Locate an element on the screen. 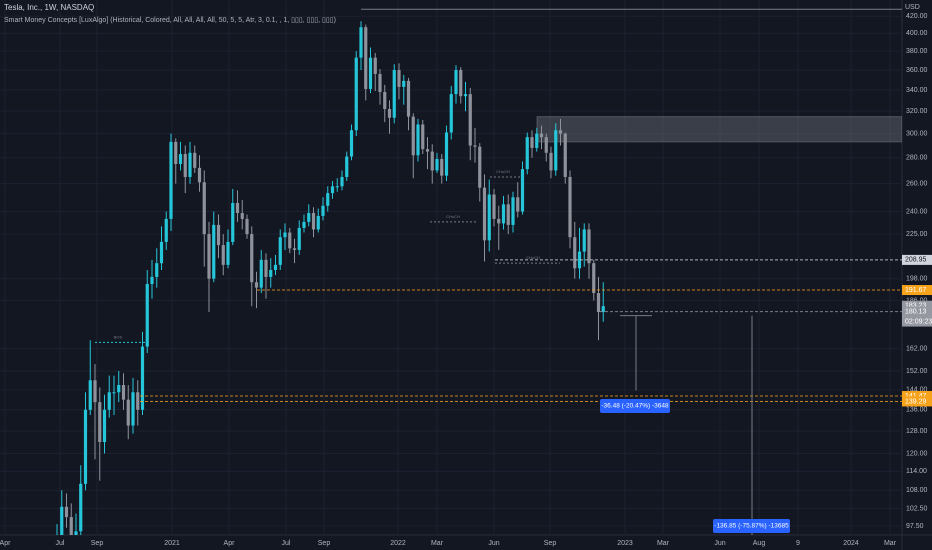 The width and height of the screenshot is (932, 550). y-tick-label: 300.00 is located at coordinates (917, 134).